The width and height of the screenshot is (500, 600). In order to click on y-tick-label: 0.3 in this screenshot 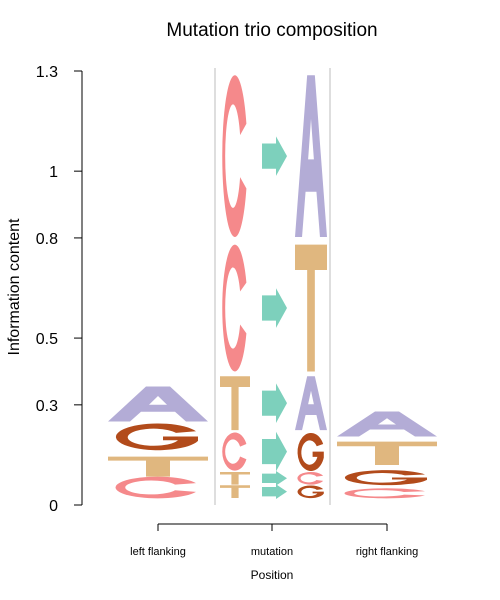, I will do `click(47, 406)`.